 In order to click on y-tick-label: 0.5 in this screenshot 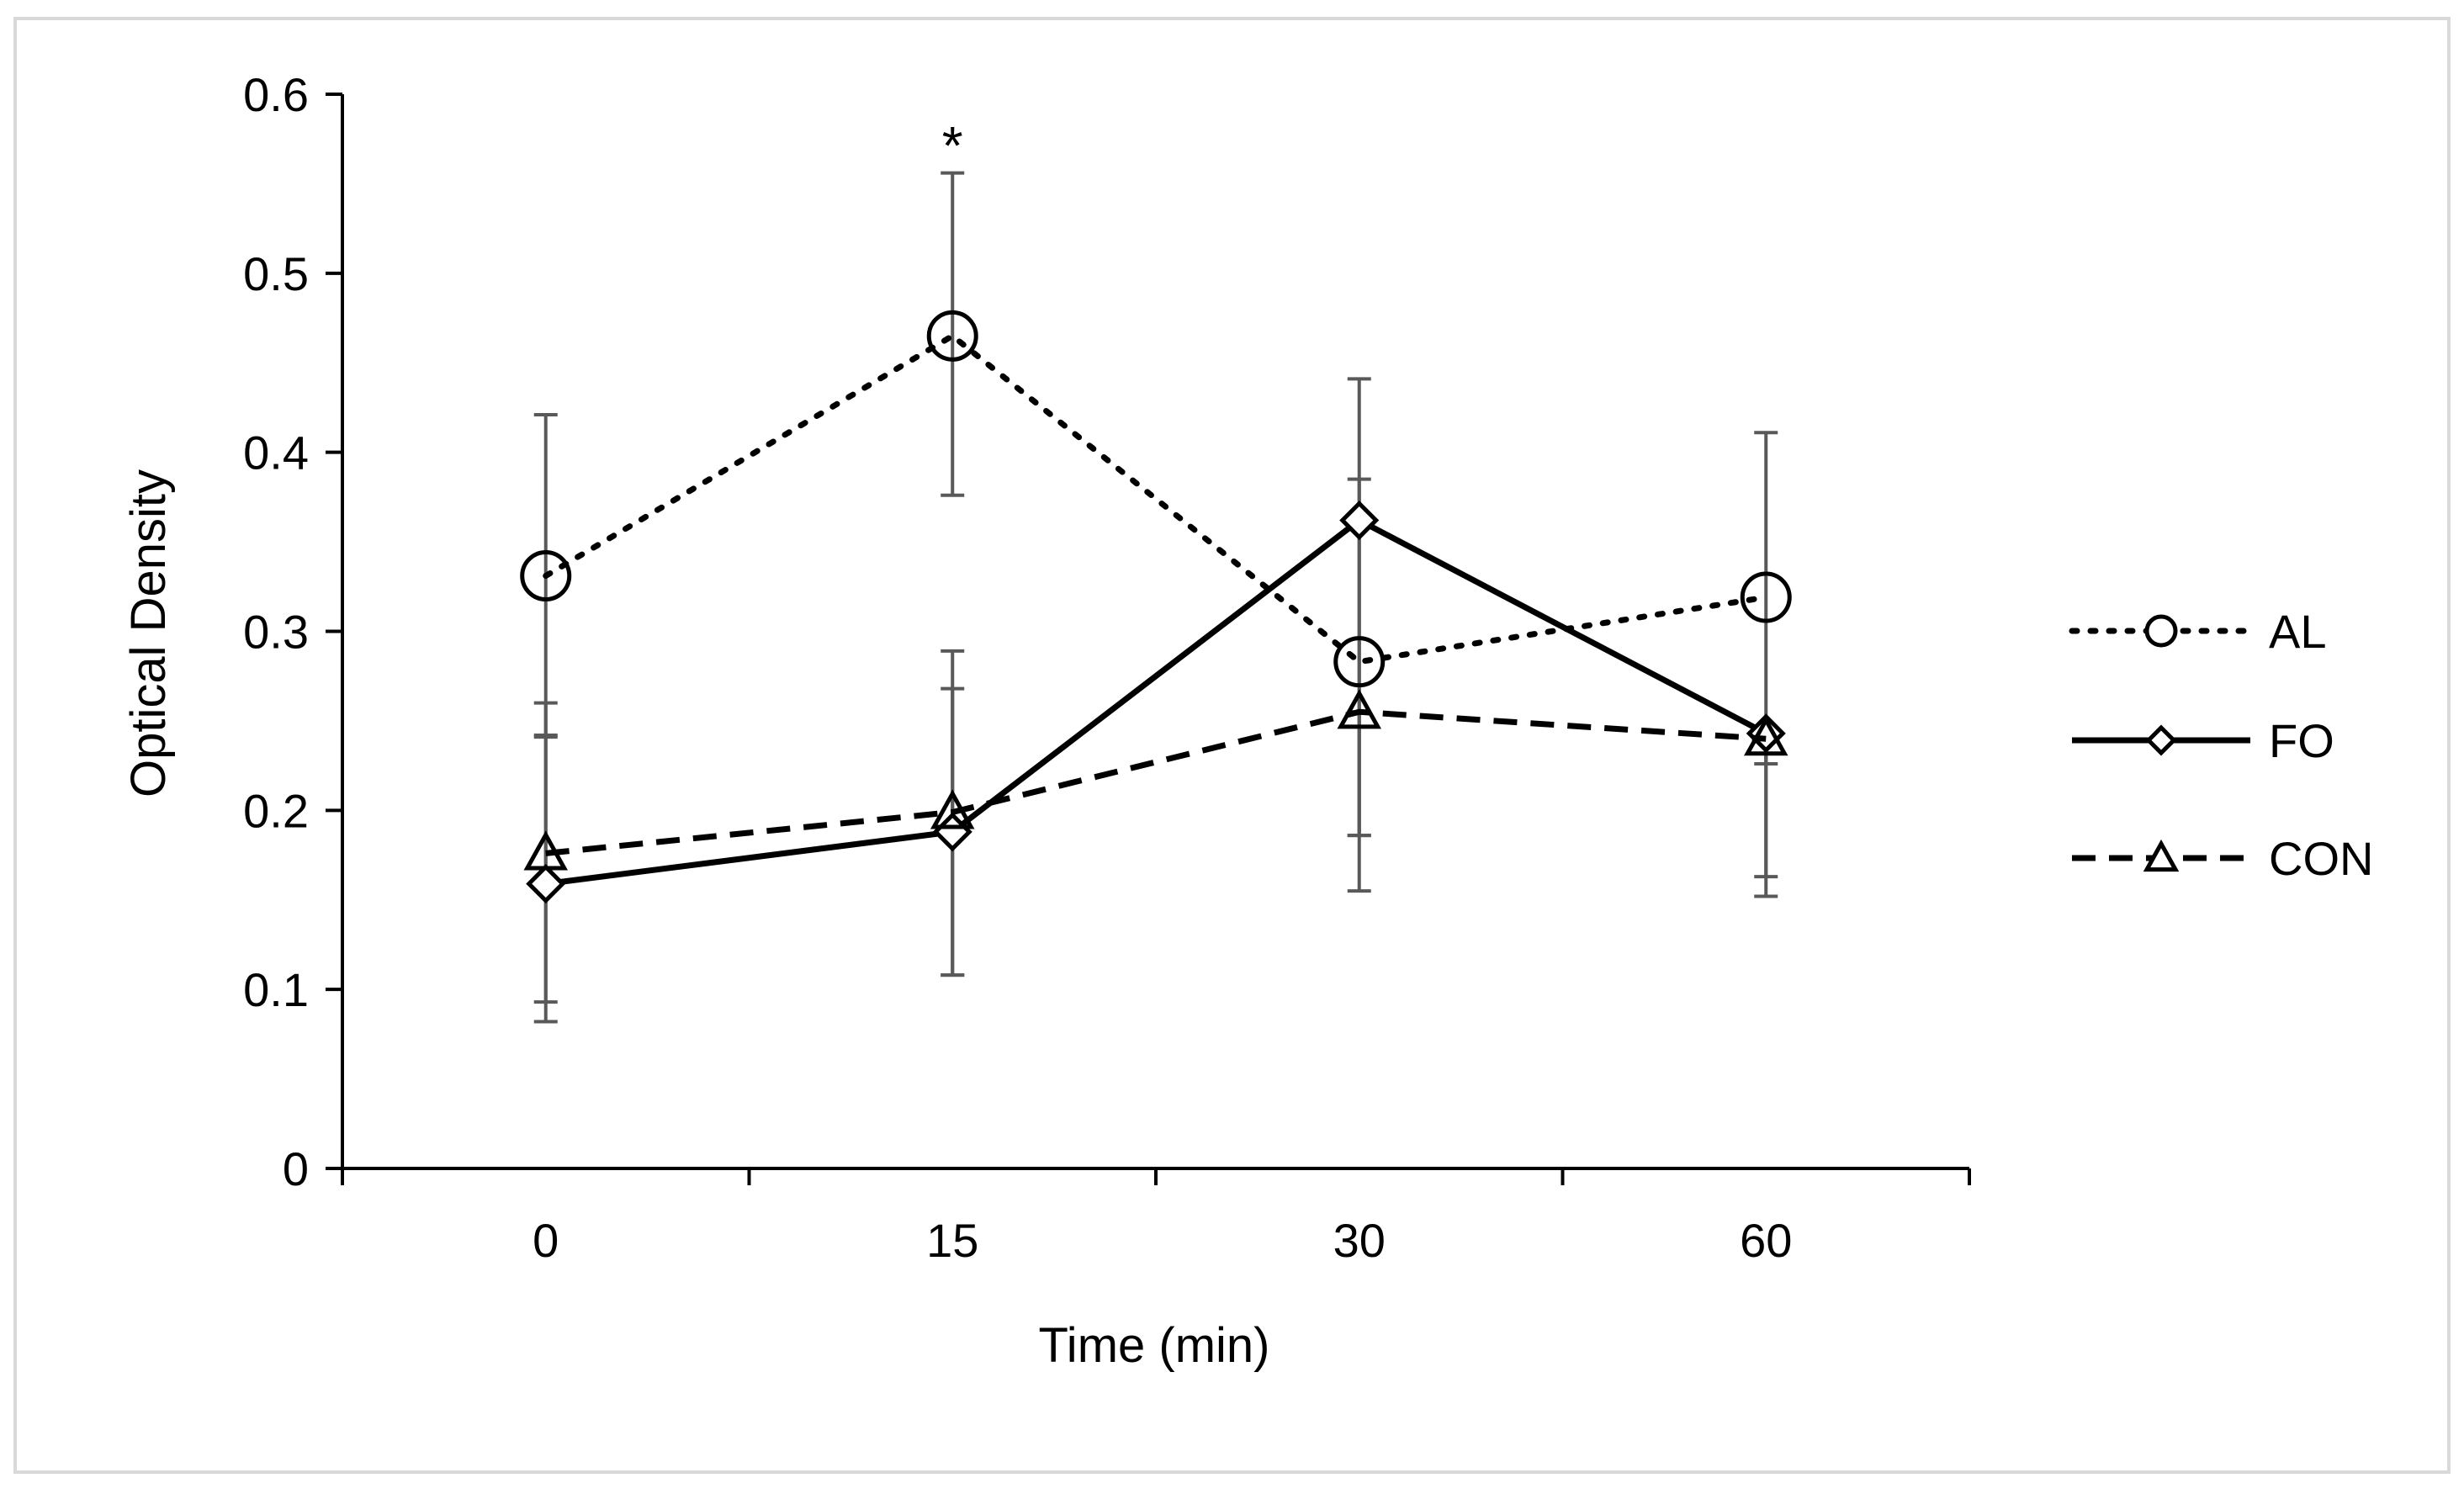, I will do `click(276, 273)`.